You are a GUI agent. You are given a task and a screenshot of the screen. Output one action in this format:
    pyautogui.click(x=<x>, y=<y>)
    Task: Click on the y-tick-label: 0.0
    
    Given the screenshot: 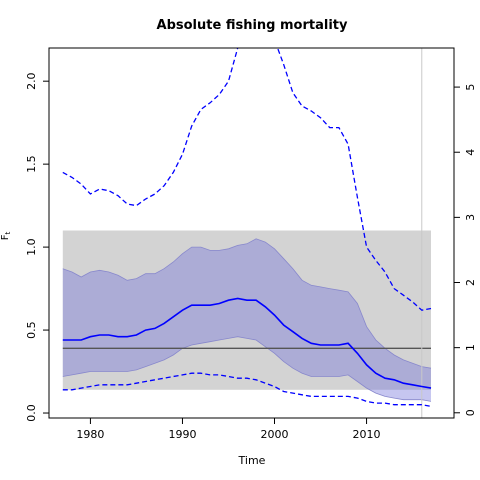 What is the action you would take?
    pyautogui.click(x=31, y=413)
    